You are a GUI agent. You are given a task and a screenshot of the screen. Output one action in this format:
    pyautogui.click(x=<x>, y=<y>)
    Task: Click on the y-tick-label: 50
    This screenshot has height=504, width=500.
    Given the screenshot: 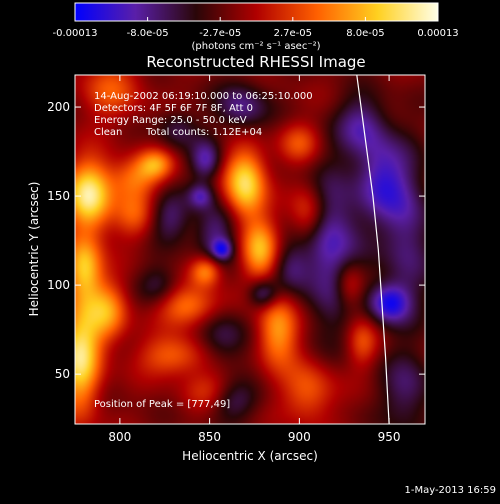 What is the action you would take?
    pyautogui.click(x=62, y=374)
    